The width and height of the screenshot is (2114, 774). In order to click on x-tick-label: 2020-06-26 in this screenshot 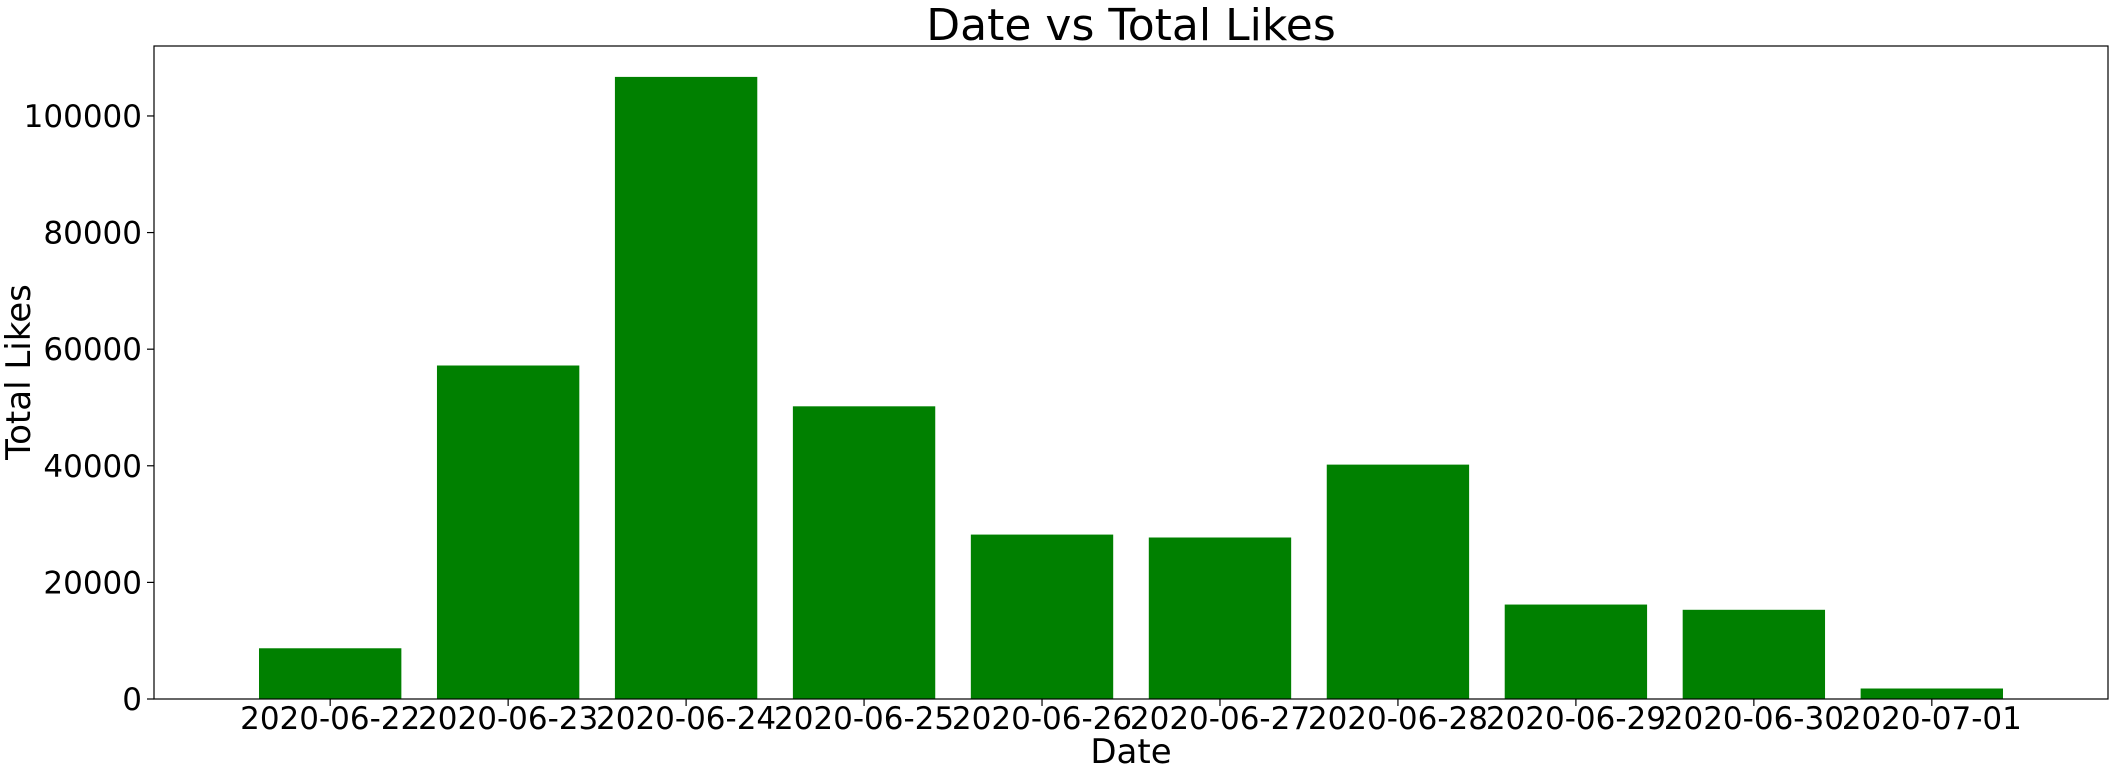, I will do `click(1042, 719)`.